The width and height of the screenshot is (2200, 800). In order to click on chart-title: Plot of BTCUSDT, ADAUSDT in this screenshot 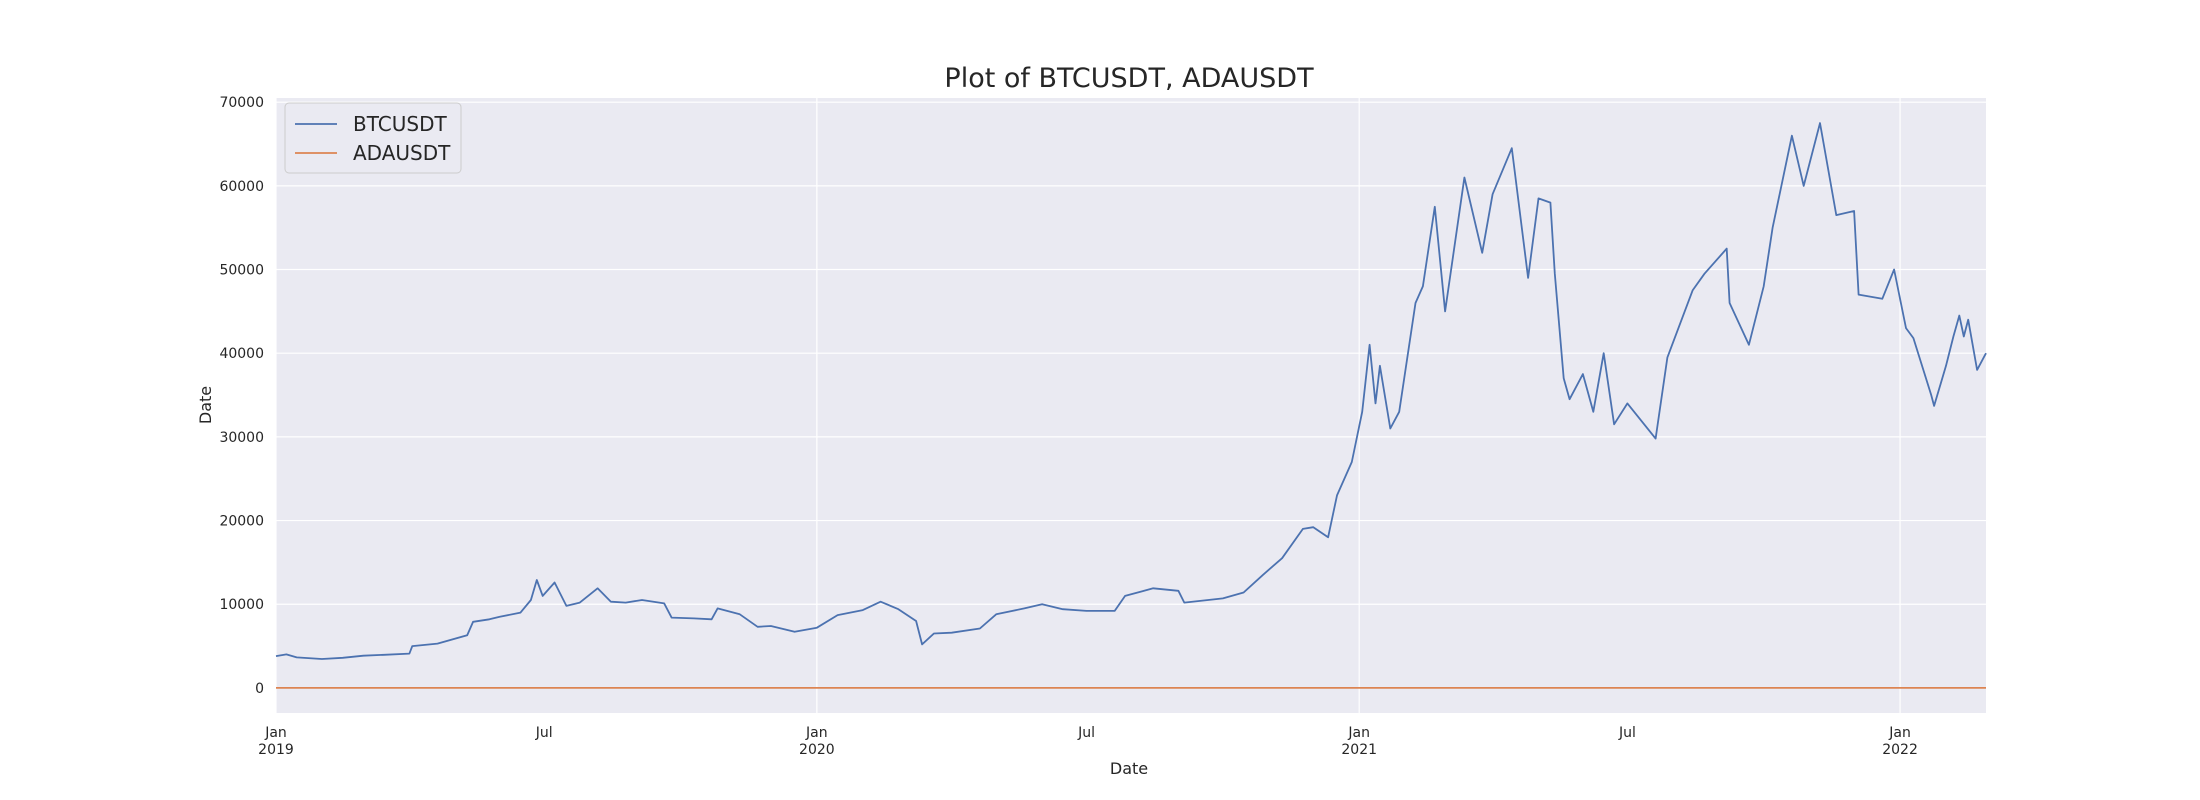, I will do `click(1129, 78)`.